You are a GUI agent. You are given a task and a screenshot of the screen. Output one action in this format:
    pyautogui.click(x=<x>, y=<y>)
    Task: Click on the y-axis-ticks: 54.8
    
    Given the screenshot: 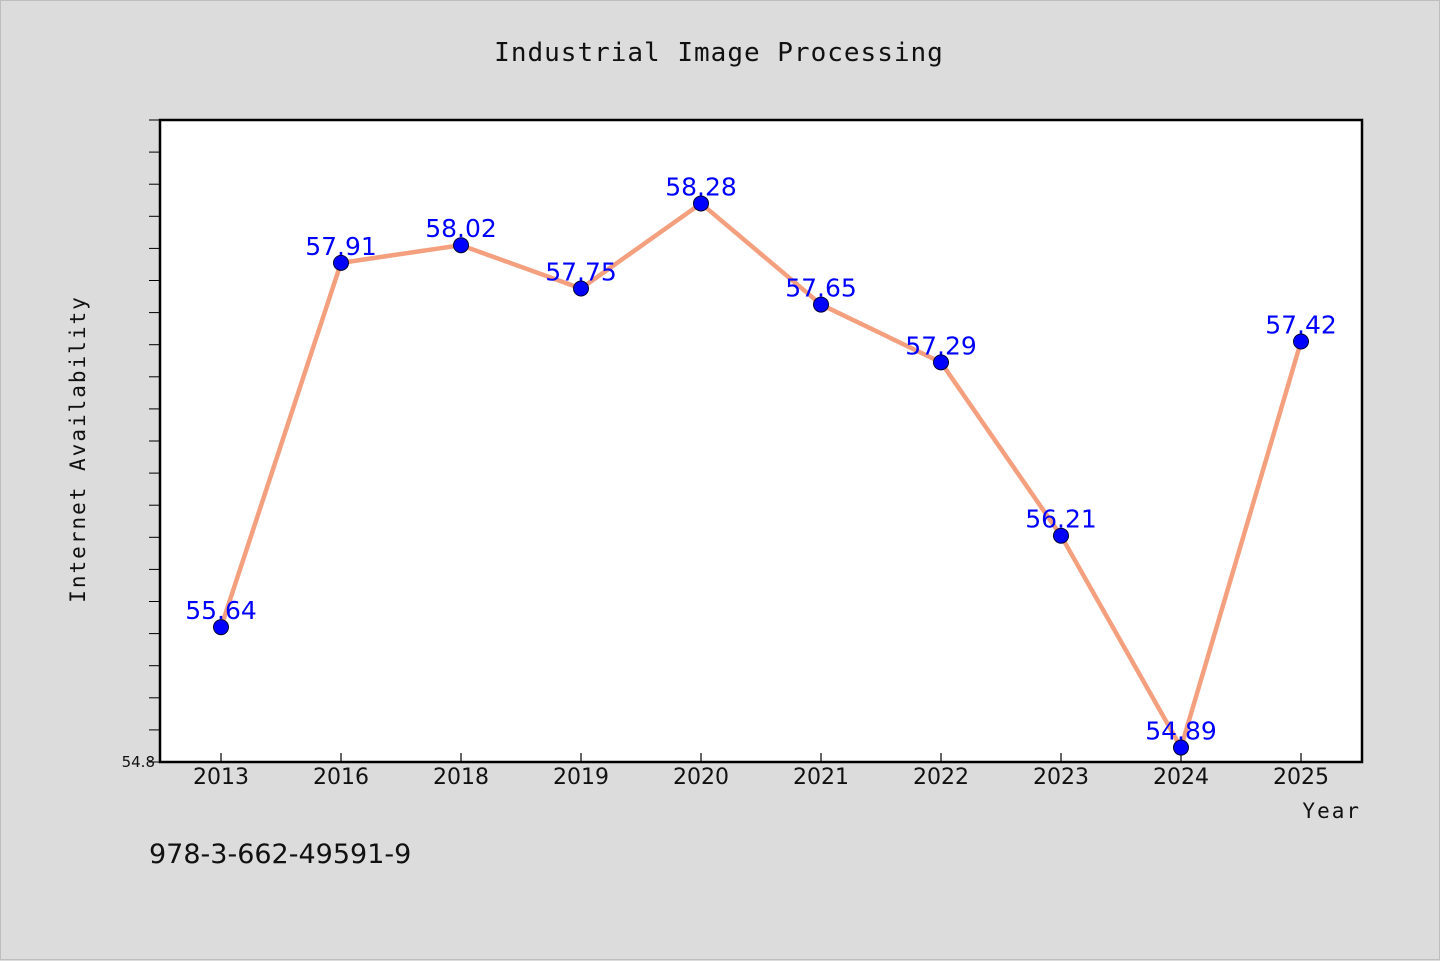 What is the action you would take?
    pyautogui.click(x=141, y=445)
    